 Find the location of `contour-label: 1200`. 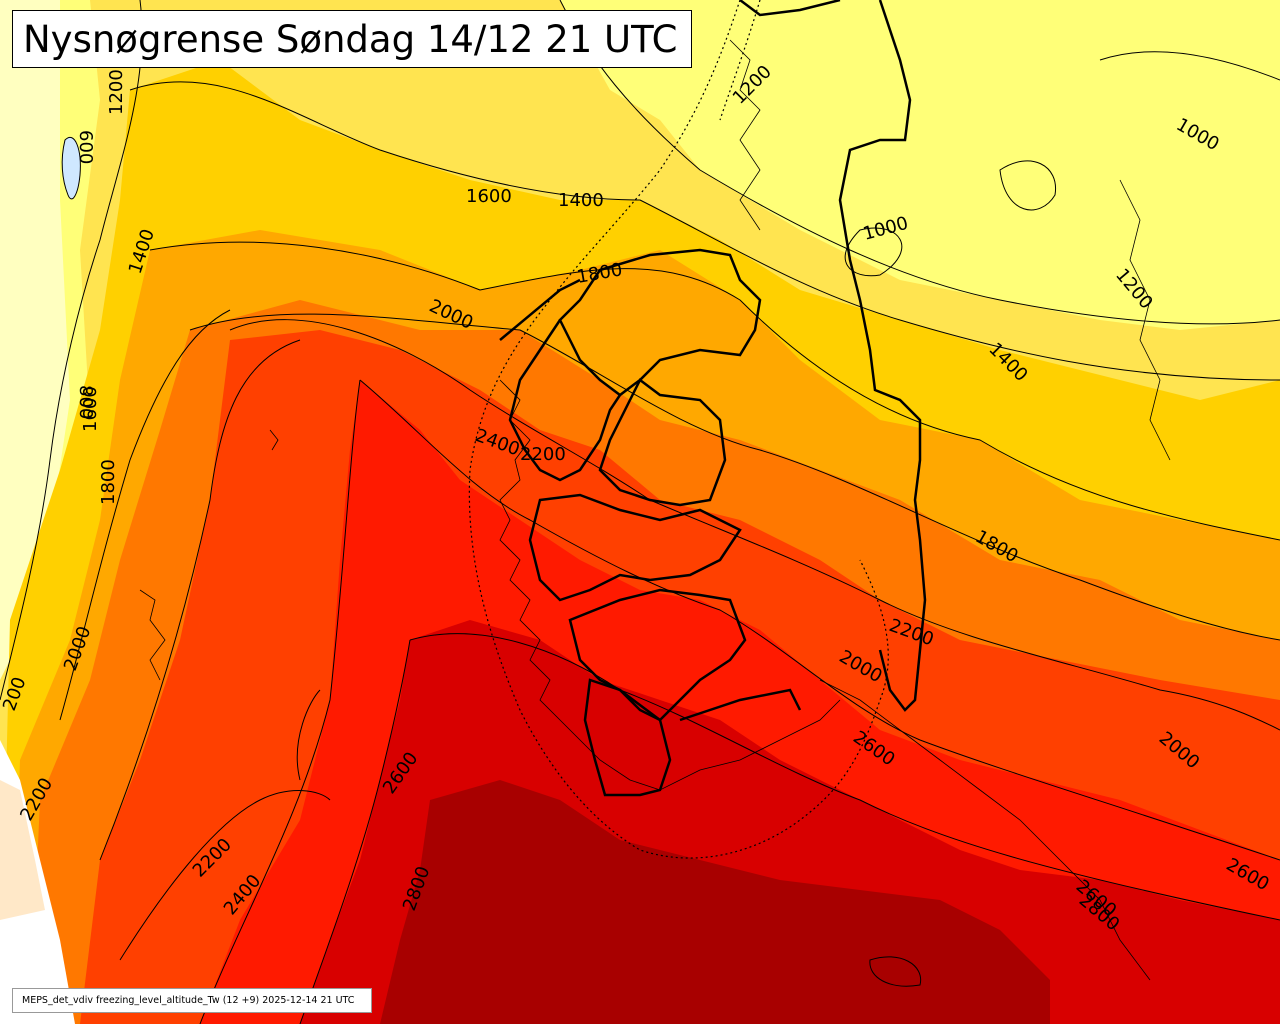

contour-label: 1200 is located at coordinates (116, 92).